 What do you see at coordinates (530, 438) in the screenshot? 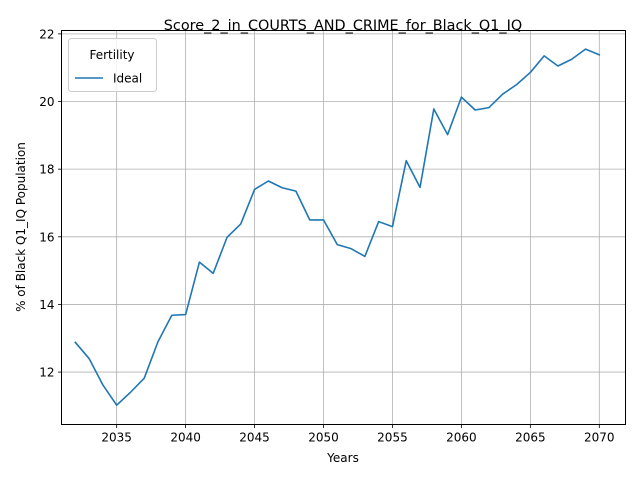
I see `x-tick-label: 2065` at bounding box center [530, 438].